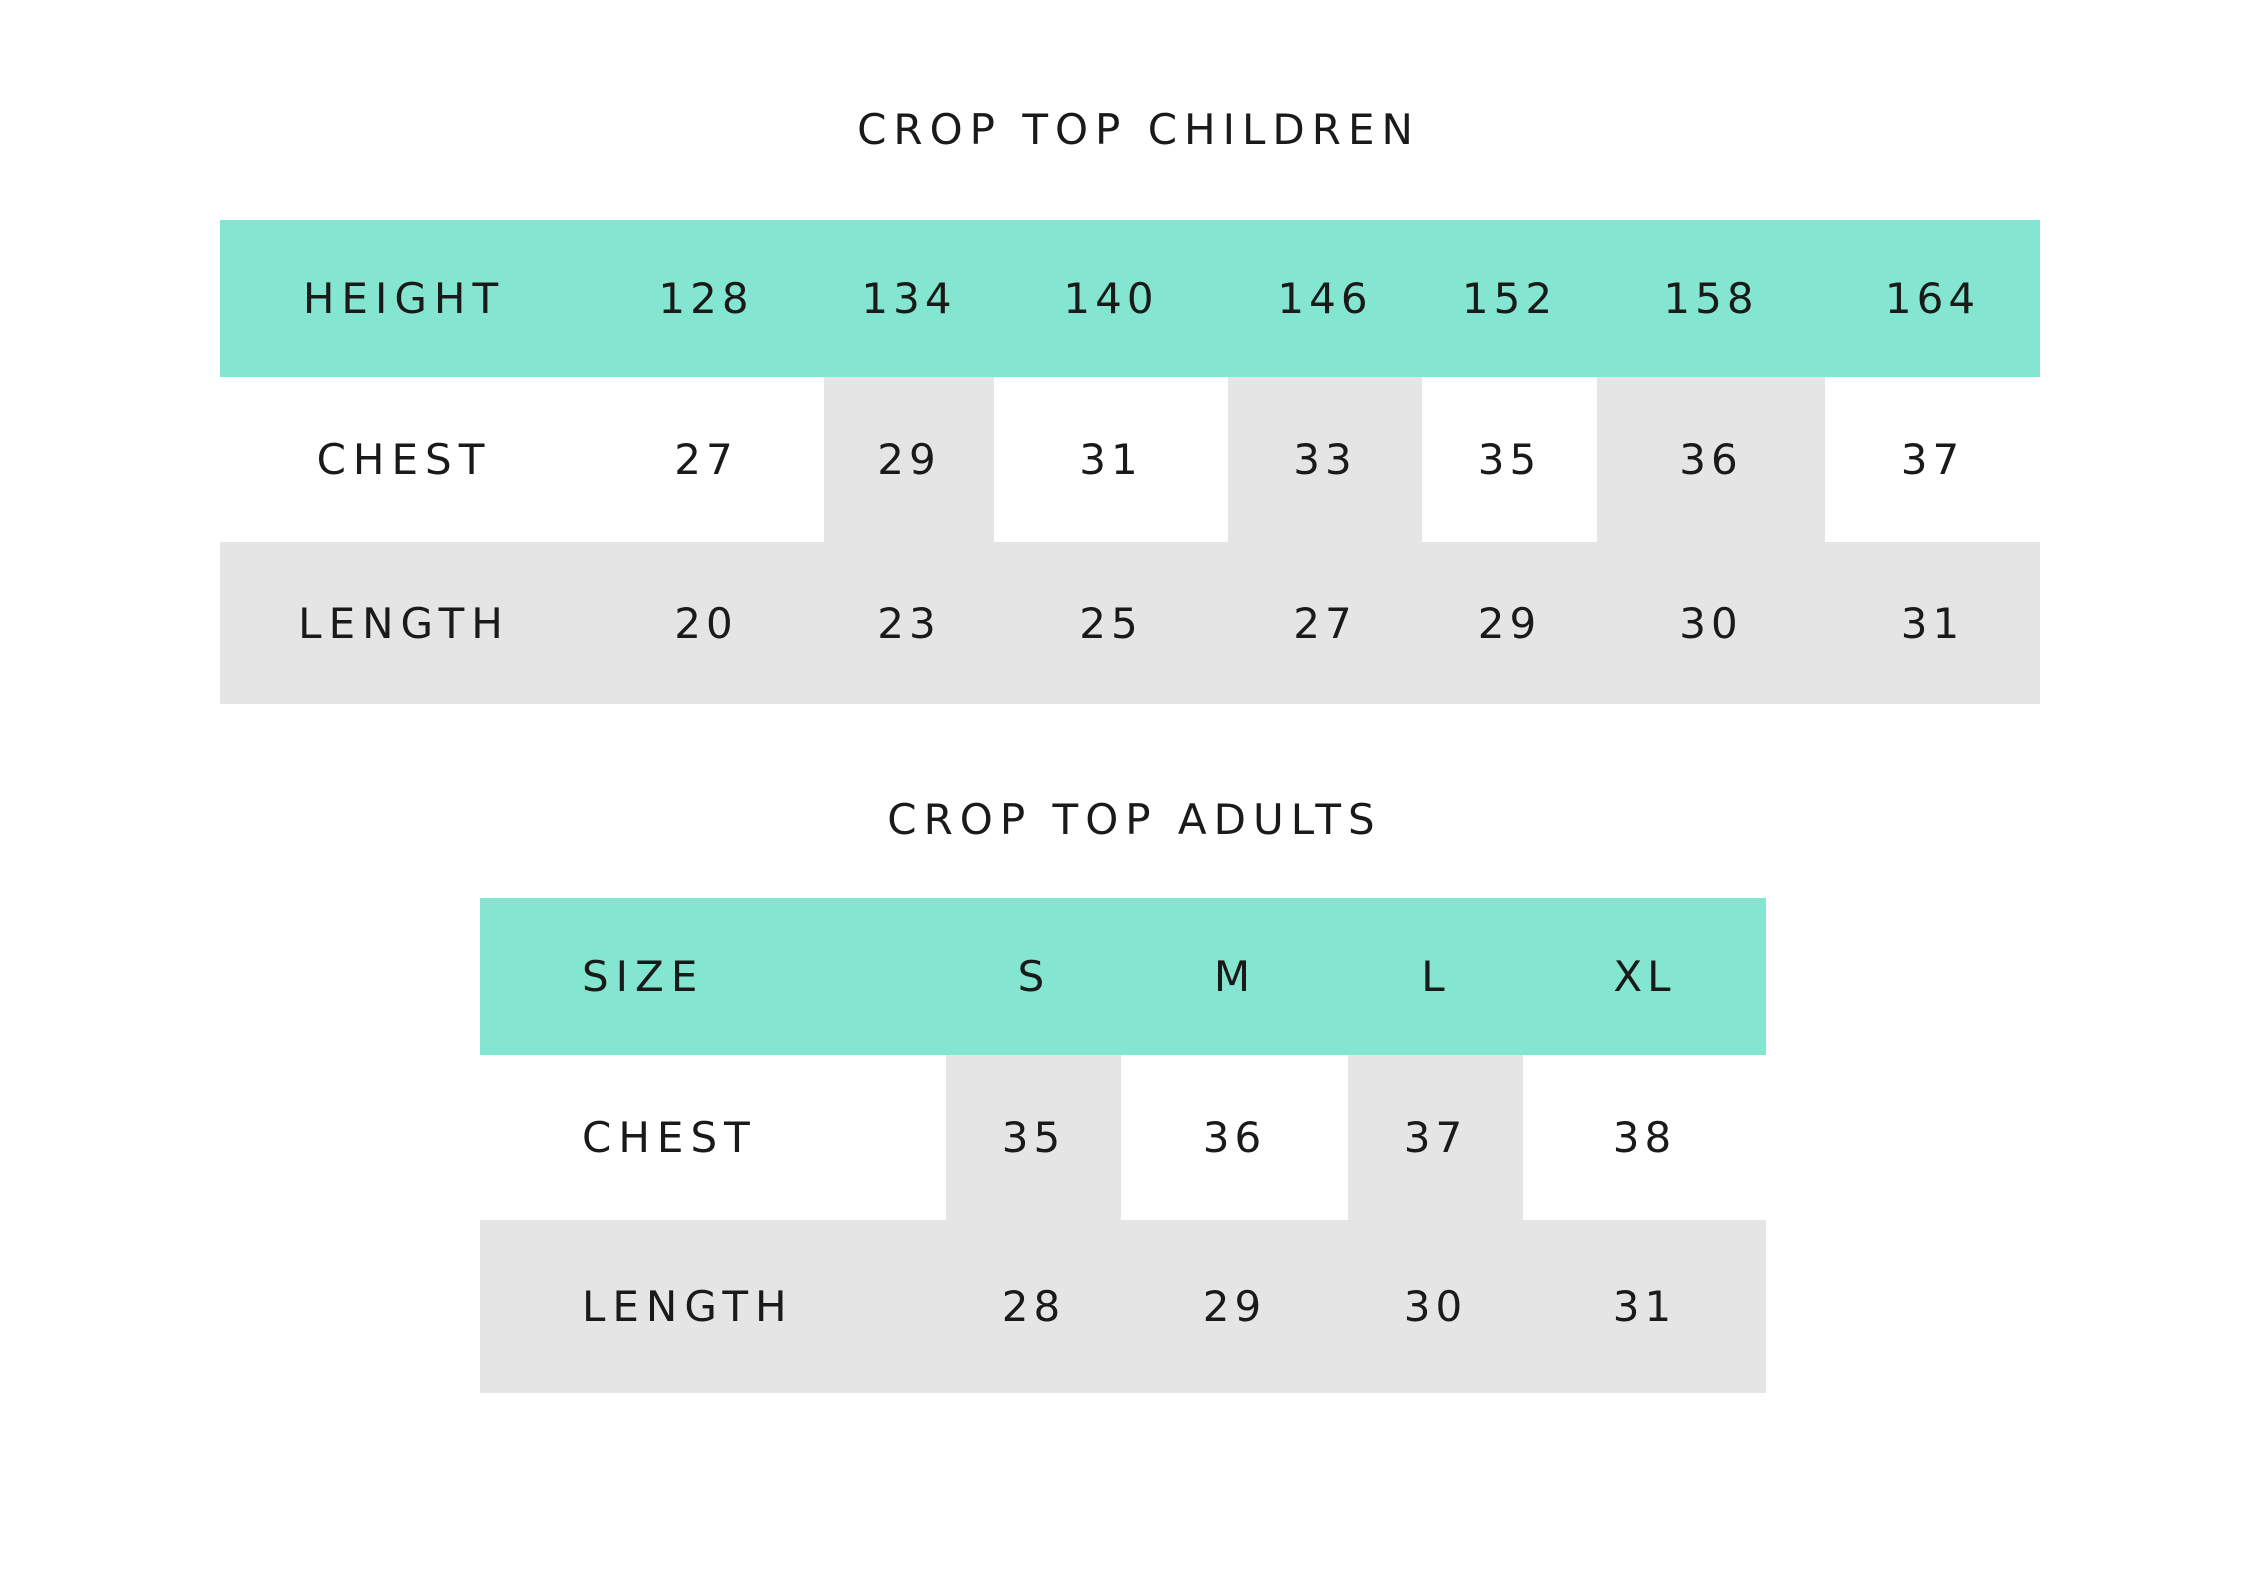 This screenshot has width=2245, height=1587. Describe the element at coordinates (404, 298) in the screenshot. I see `height-header-label: HEIGHT` at that location.